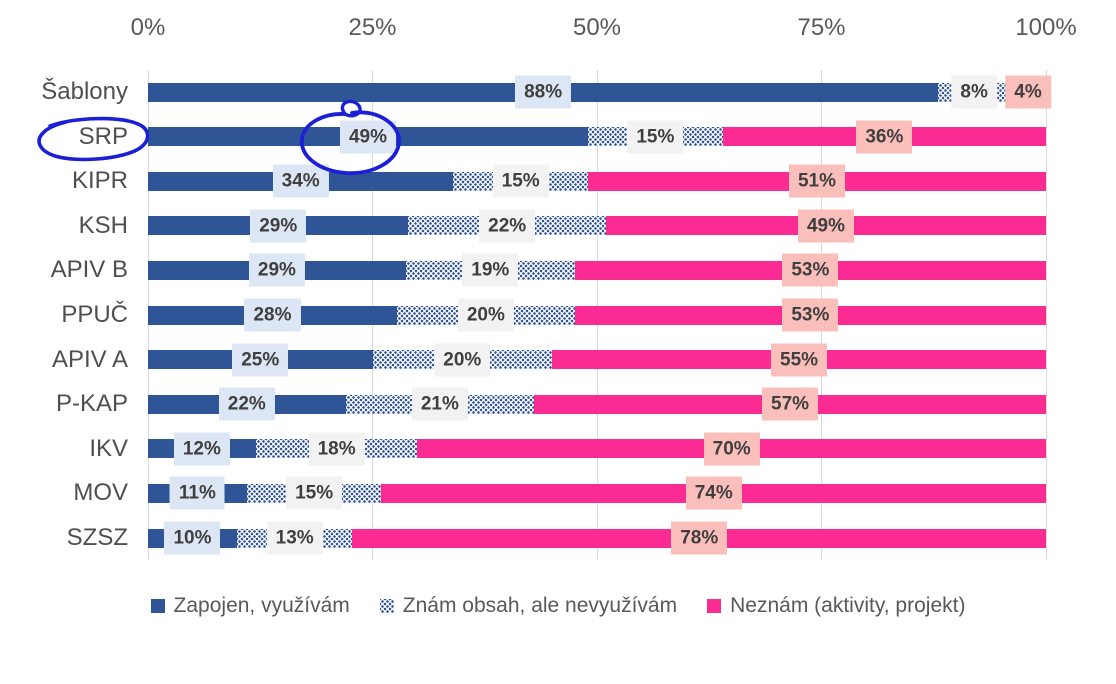 This screenshot has height=684, width=1116. I want to click on category-label-mov: MOV, so click(100, 493).